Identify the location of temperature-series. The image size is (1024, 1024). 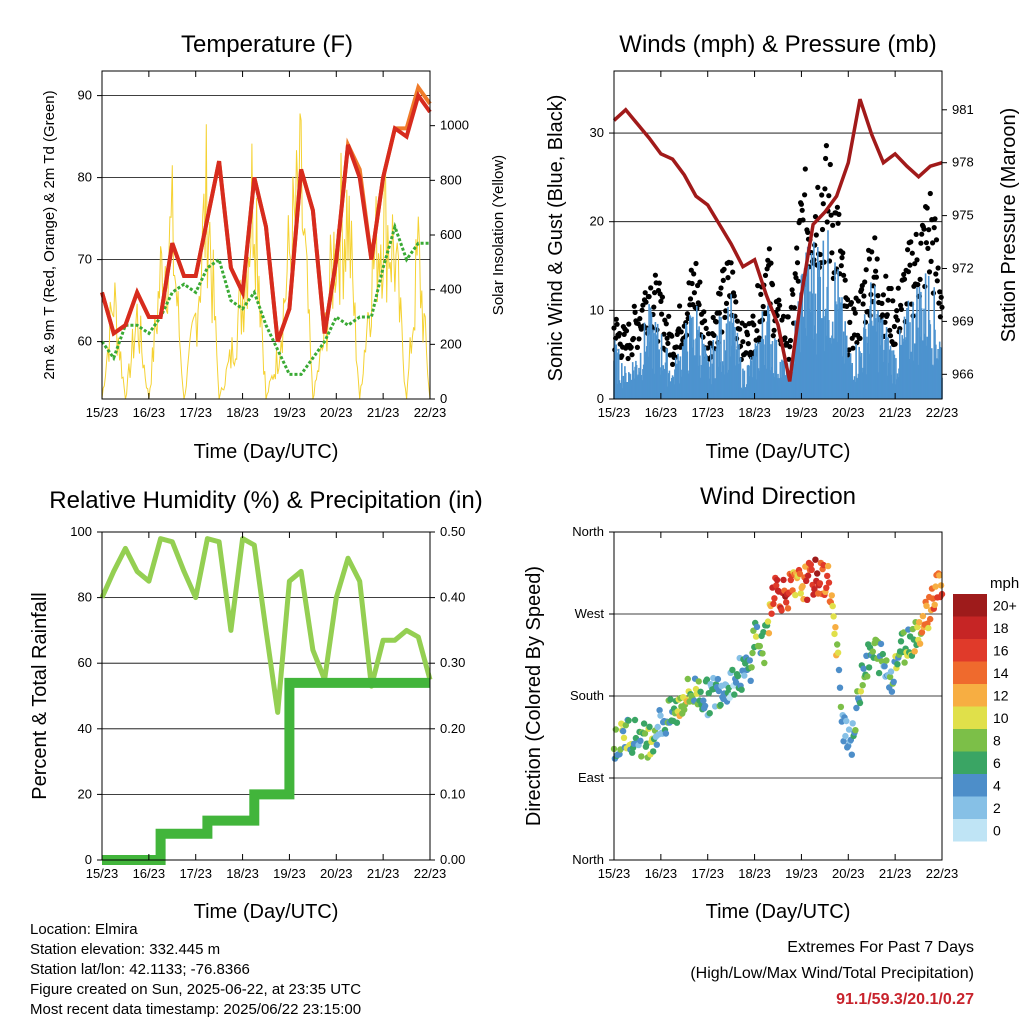
(266, 229).